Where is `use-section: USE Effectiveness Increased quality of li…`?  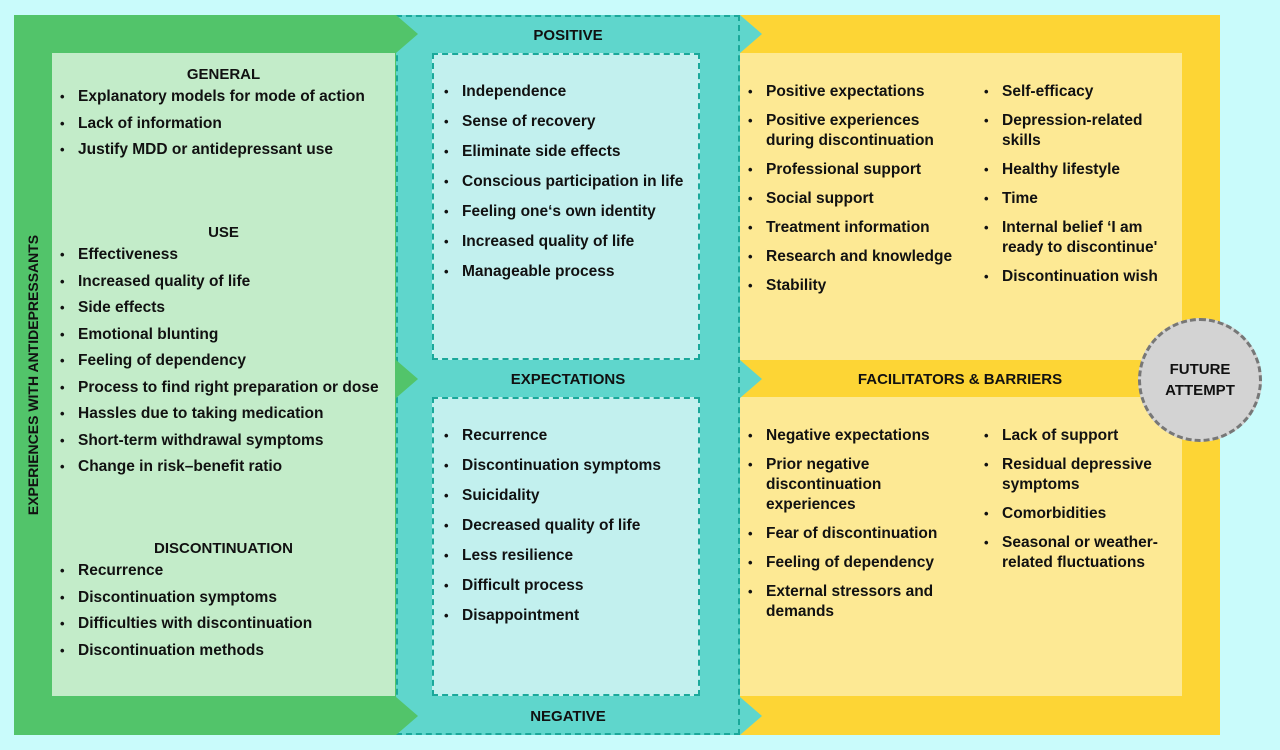 use-section: USE Effectiveness Increased quality of li… is located at coordinates (223, 354).